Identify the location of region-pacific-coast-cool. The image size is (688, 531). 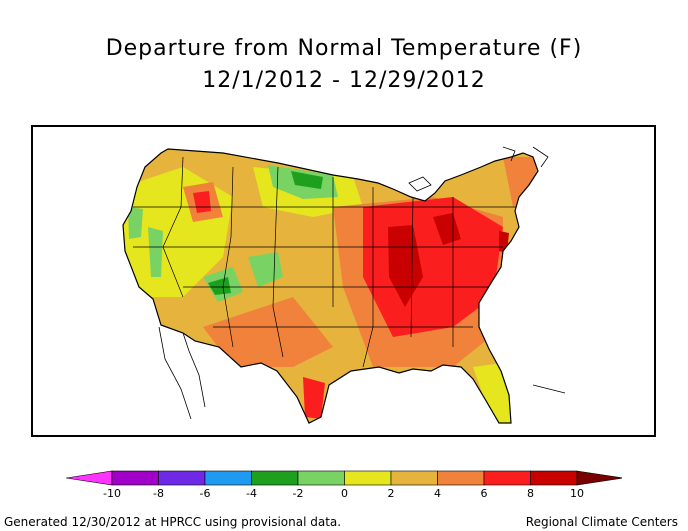
(135, 223).